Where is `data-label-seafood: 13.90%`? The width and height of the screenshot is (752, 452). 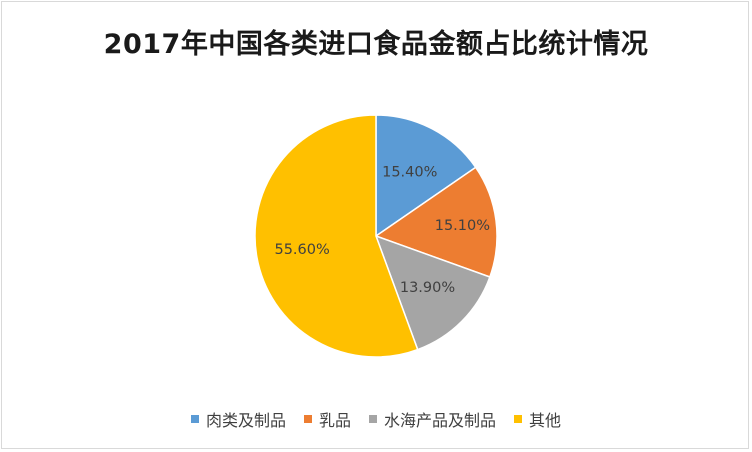 data-label-seafood: 13.90% is located at coordinates (427, 288).